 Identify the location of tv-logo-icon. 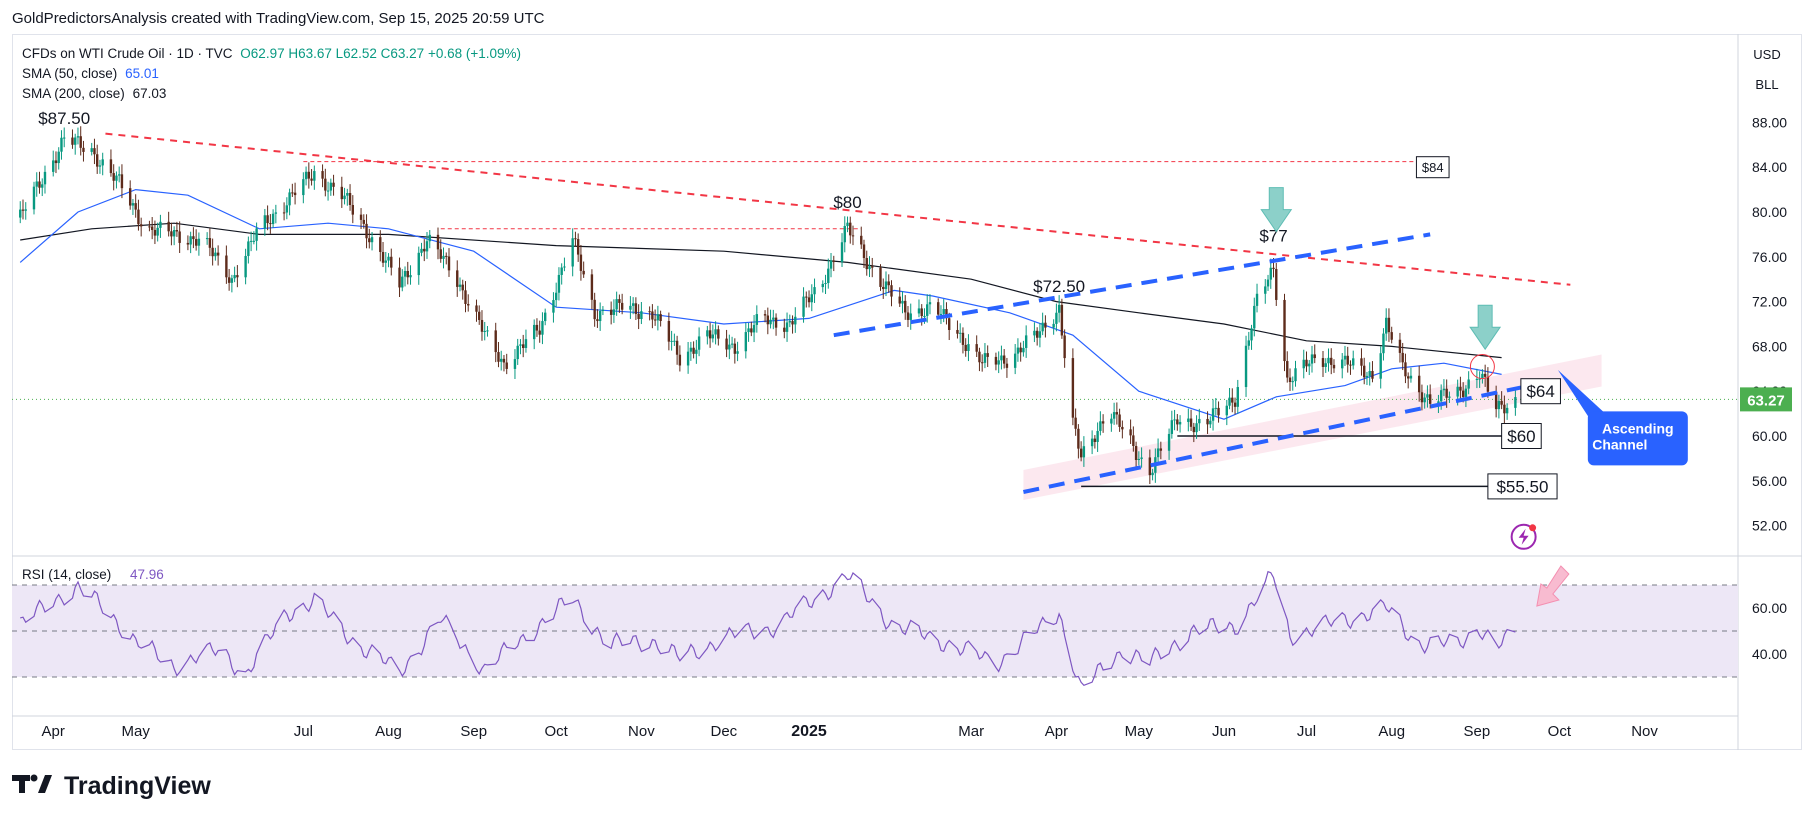
(34, 786).